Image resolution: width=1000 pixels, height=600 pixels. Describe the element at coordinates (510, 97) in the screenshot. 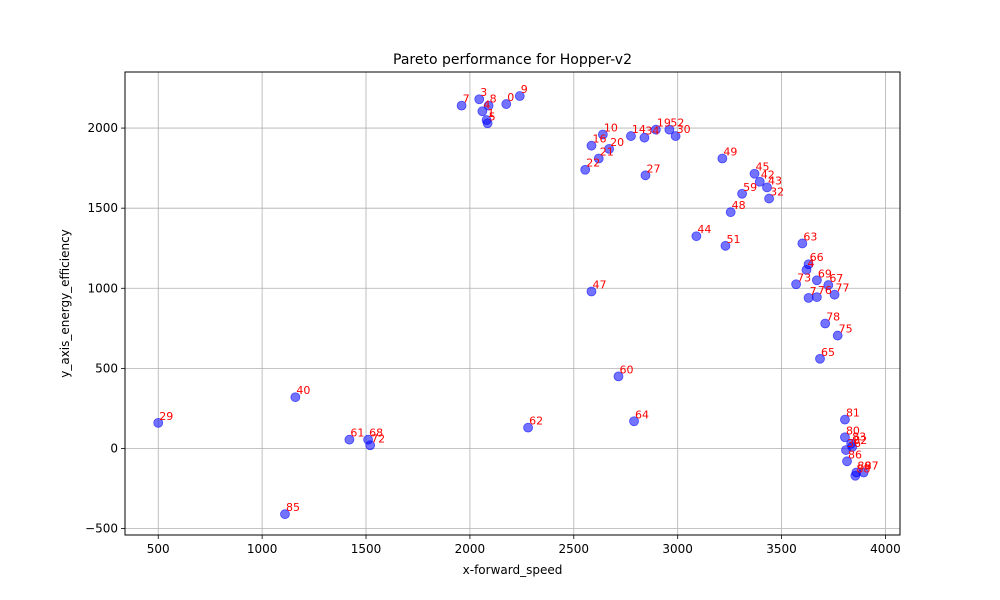

I see `point-label: 0` at that location.